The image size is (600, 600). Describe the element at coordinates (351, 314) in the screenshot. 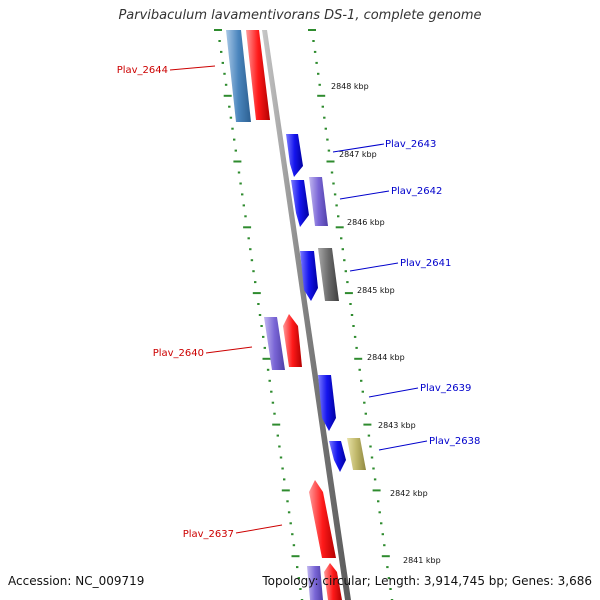

I see `tick-line-outer` at that location.